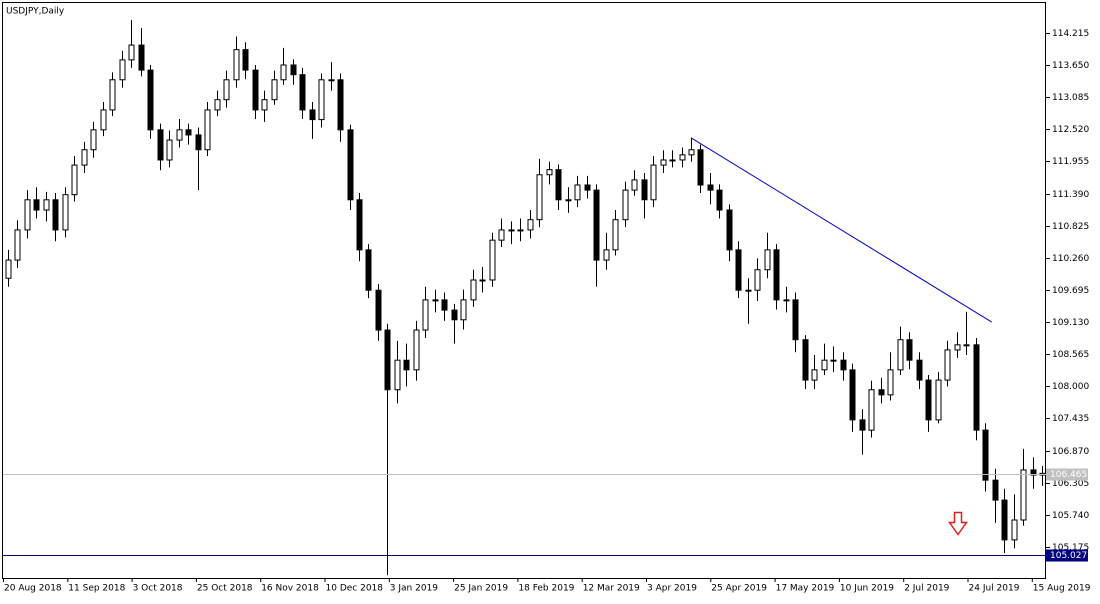 This screenshot has height=604, width=1100. Describe the element at coordinates (96, 589) in the screenshot. I see `x-tick-label: 11 Sep 2018` at that location.